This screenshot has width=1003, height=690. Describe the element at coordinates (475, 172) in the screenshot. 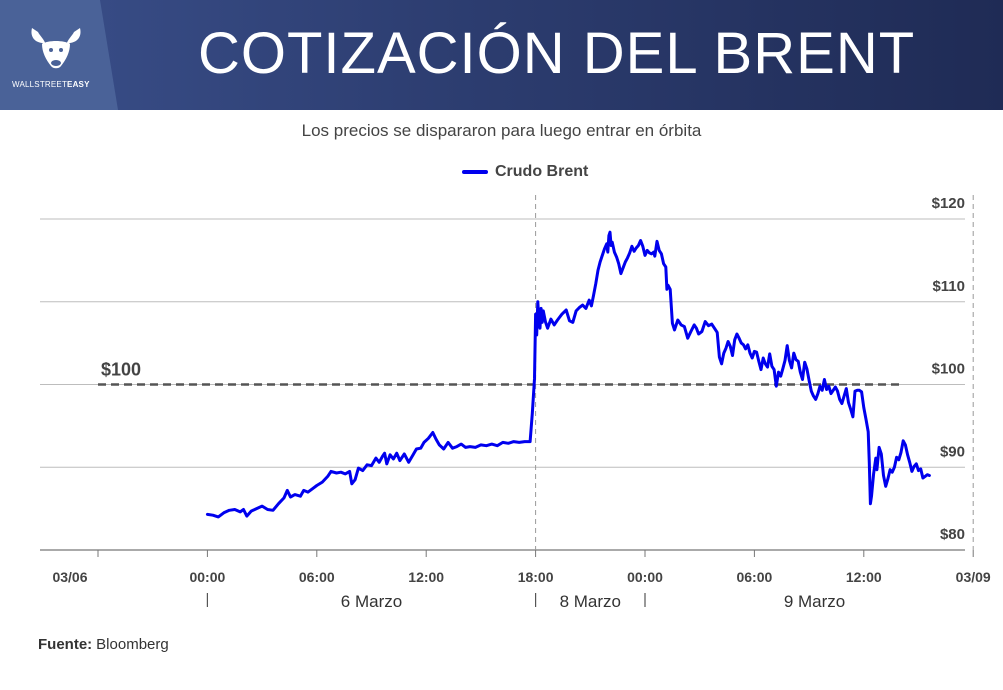

I see `legend-swatch` at that location.